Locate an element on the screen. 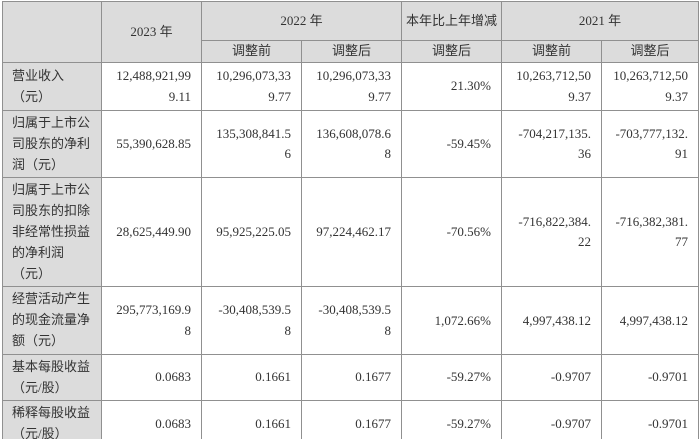 This screenshot has width=700, height=439. cell-2021-before: 10,263,712,509.37 is located at coordinates (552, 86).